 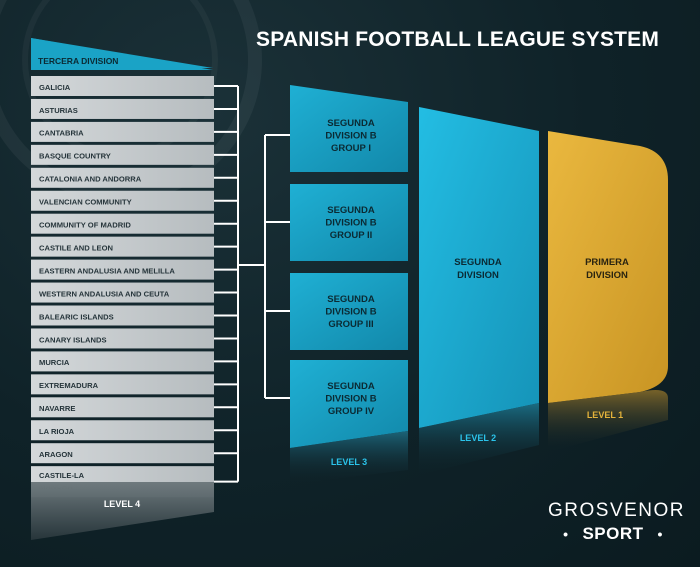 What do you see at coordinates (56, 454) in the screenshot?
I see `region-label: ARAGON` at bounding box center [56, 454].